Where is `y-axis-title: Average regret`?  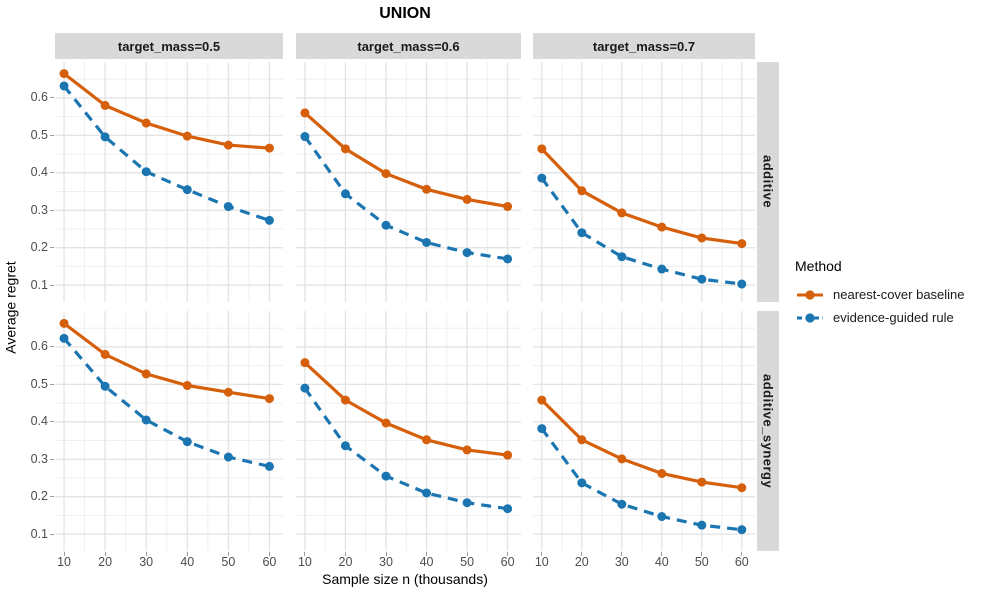
y-axis-title: Average regret is located at coordinates (10, 307).